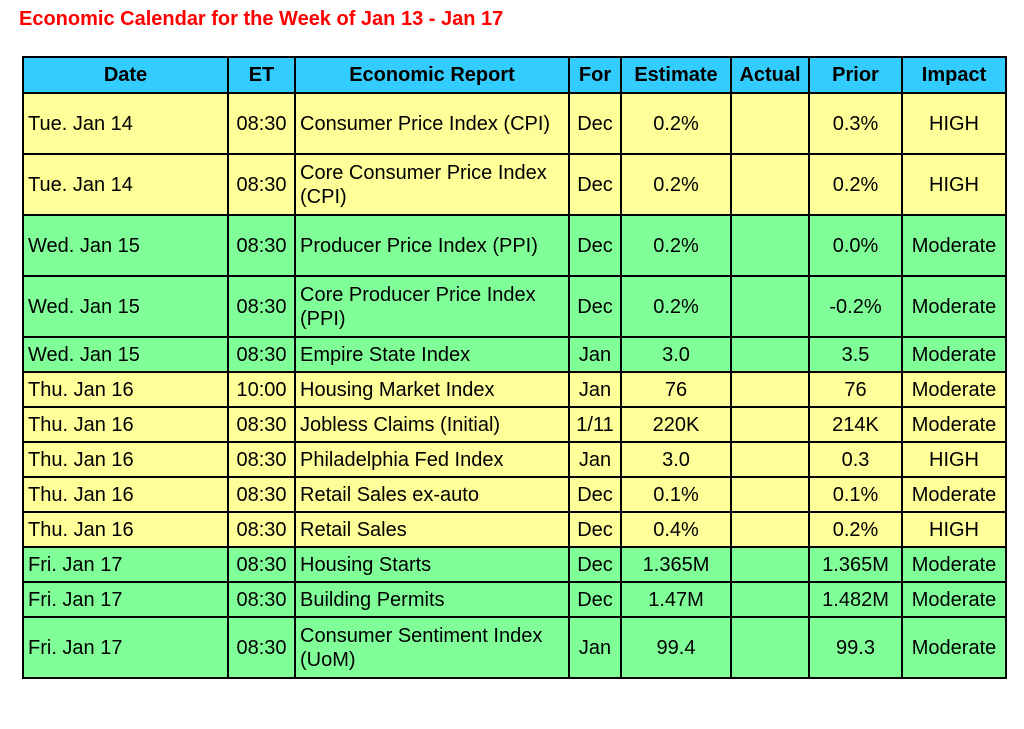  I want to click on cell-report: Retail Sales ex-auto, so click(432, 494).